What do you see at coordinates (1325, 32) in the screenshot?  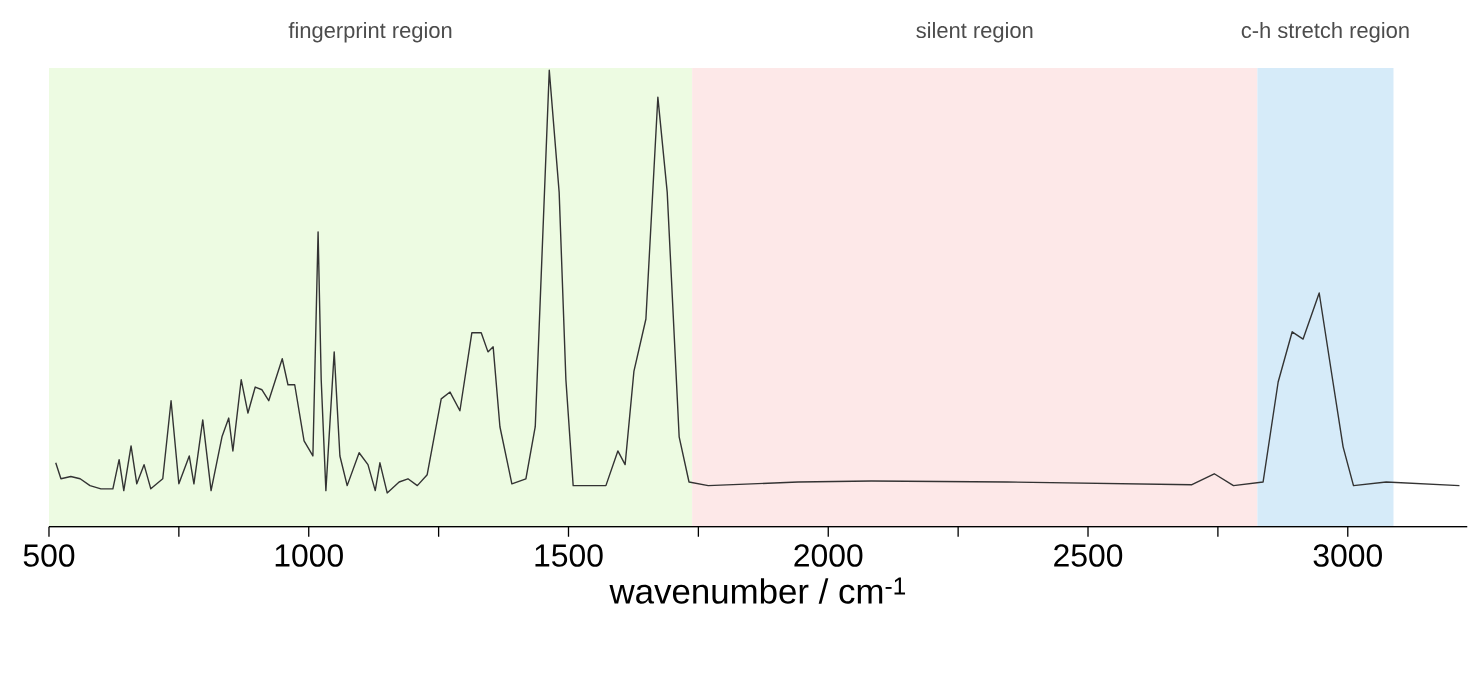 I see `band-label: c-h stretch region` at bounding box center [1325, 32].